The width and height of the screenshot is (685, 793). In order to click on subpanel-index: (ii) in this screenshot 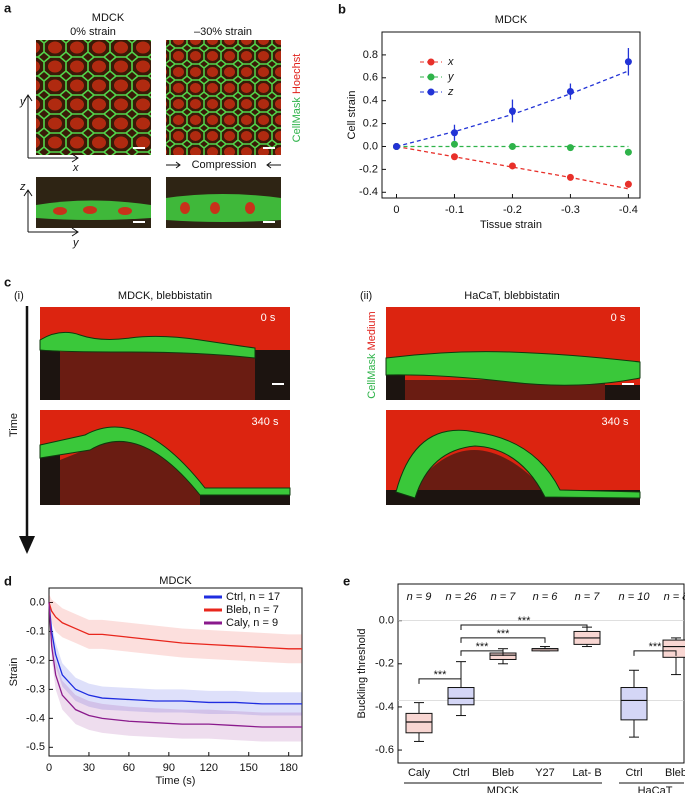, I will do `click(366, 296)`.